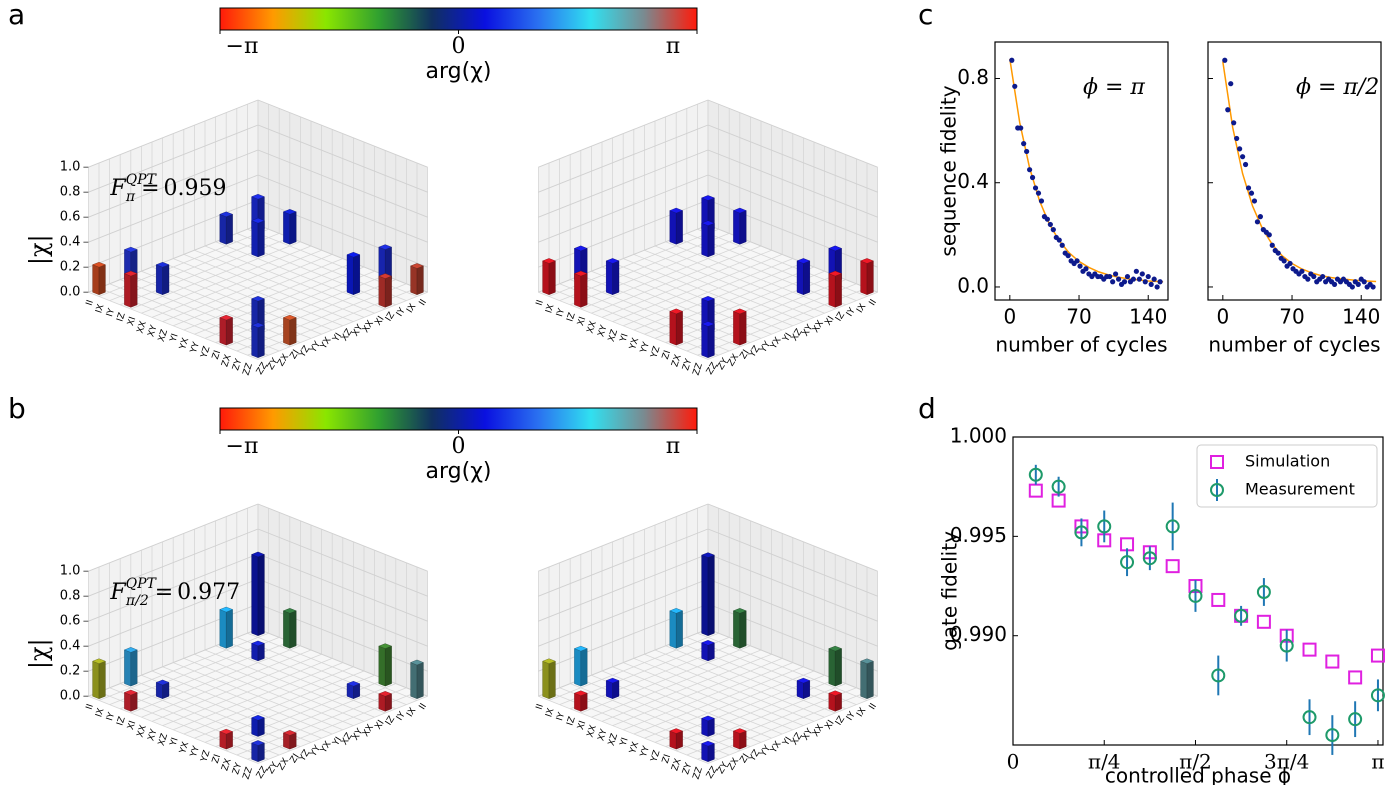 The height and width of the screenshot is (785, 1400). What do you see at coordinates (1009, 317) in the screenshot?
I see `x-tick-label: 0` at bounding box center [1009, 317].